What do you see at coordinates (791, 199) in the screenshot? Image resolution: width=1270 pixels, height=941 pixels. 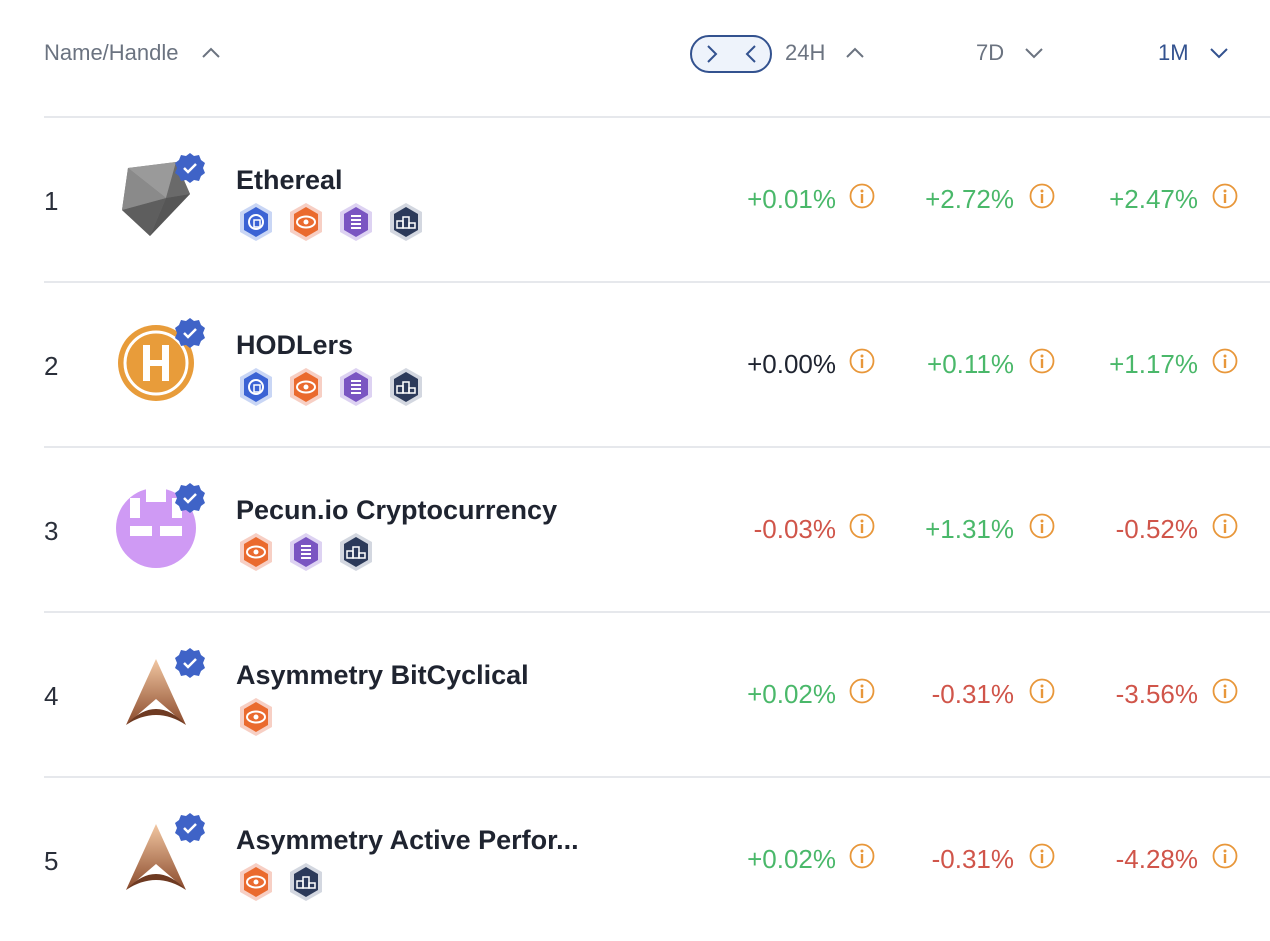 I see `change-24h: +0.01%` at bounding box center [791, 199].